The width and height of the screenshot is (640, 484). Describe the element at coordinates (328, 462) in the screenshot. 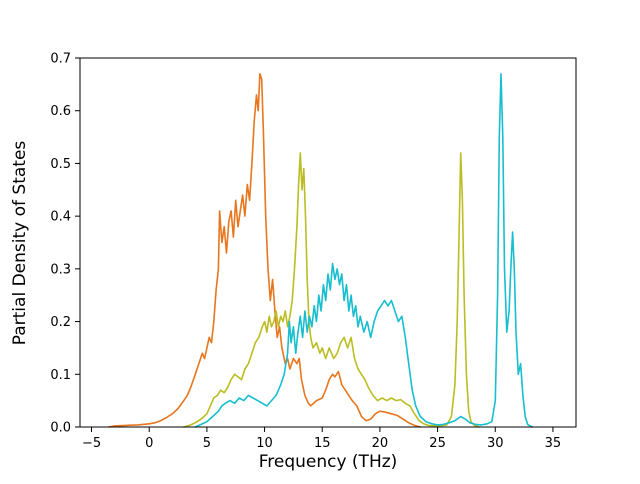

I see `x-axis-label: Frequency (THz)` at that location.